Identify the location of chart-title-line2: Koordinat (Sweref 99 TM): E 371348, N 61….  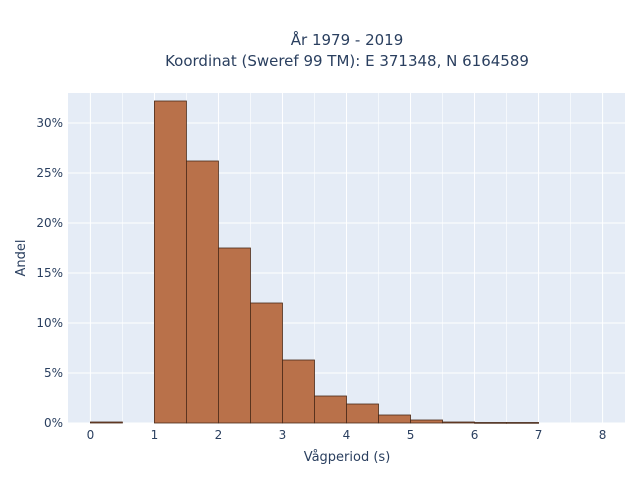
(347, 61).